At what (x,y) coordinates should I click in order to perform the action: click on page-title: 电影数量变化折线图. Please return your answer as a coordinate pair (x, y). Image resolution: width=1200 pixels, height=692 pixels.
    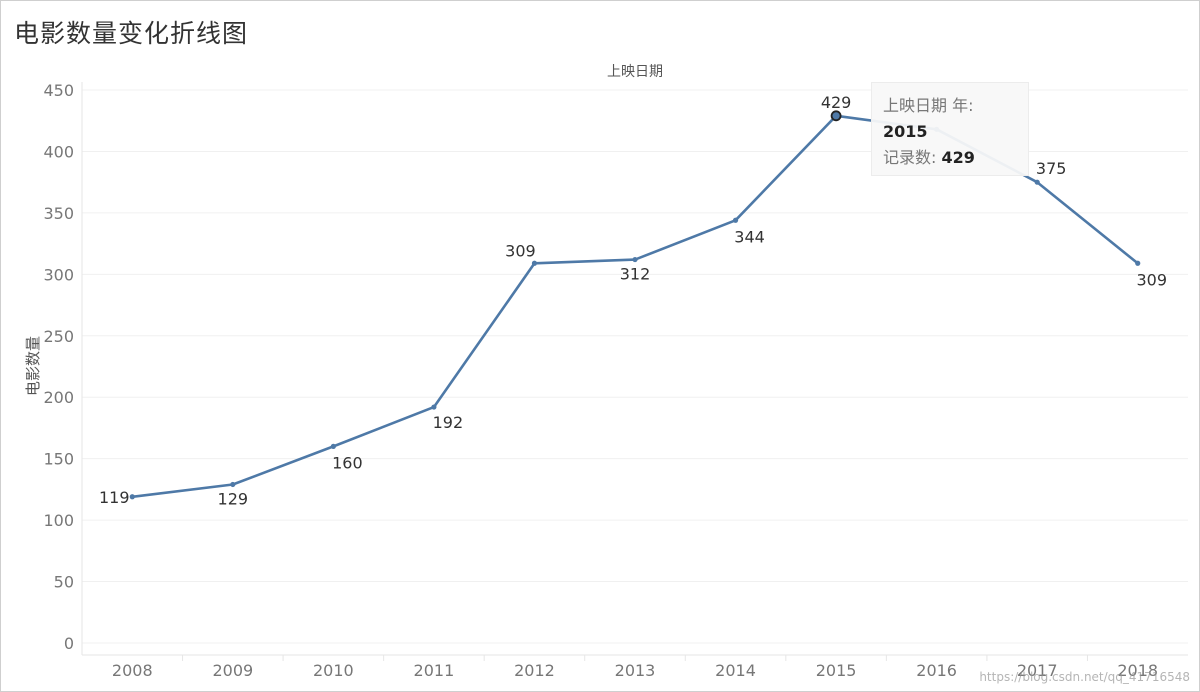
    Looking at the image, I should click on (131, 33).